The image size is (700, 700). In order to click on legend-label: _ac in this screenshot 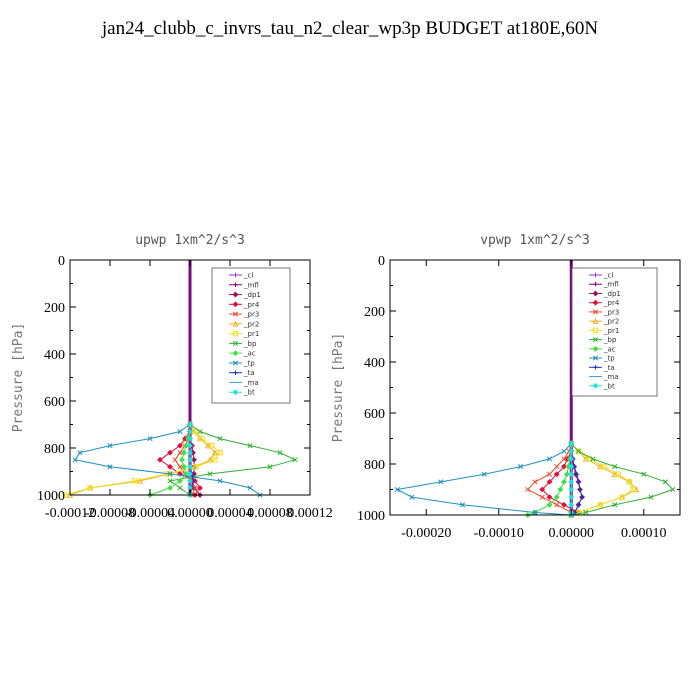, I will do `click(249, 354)`.